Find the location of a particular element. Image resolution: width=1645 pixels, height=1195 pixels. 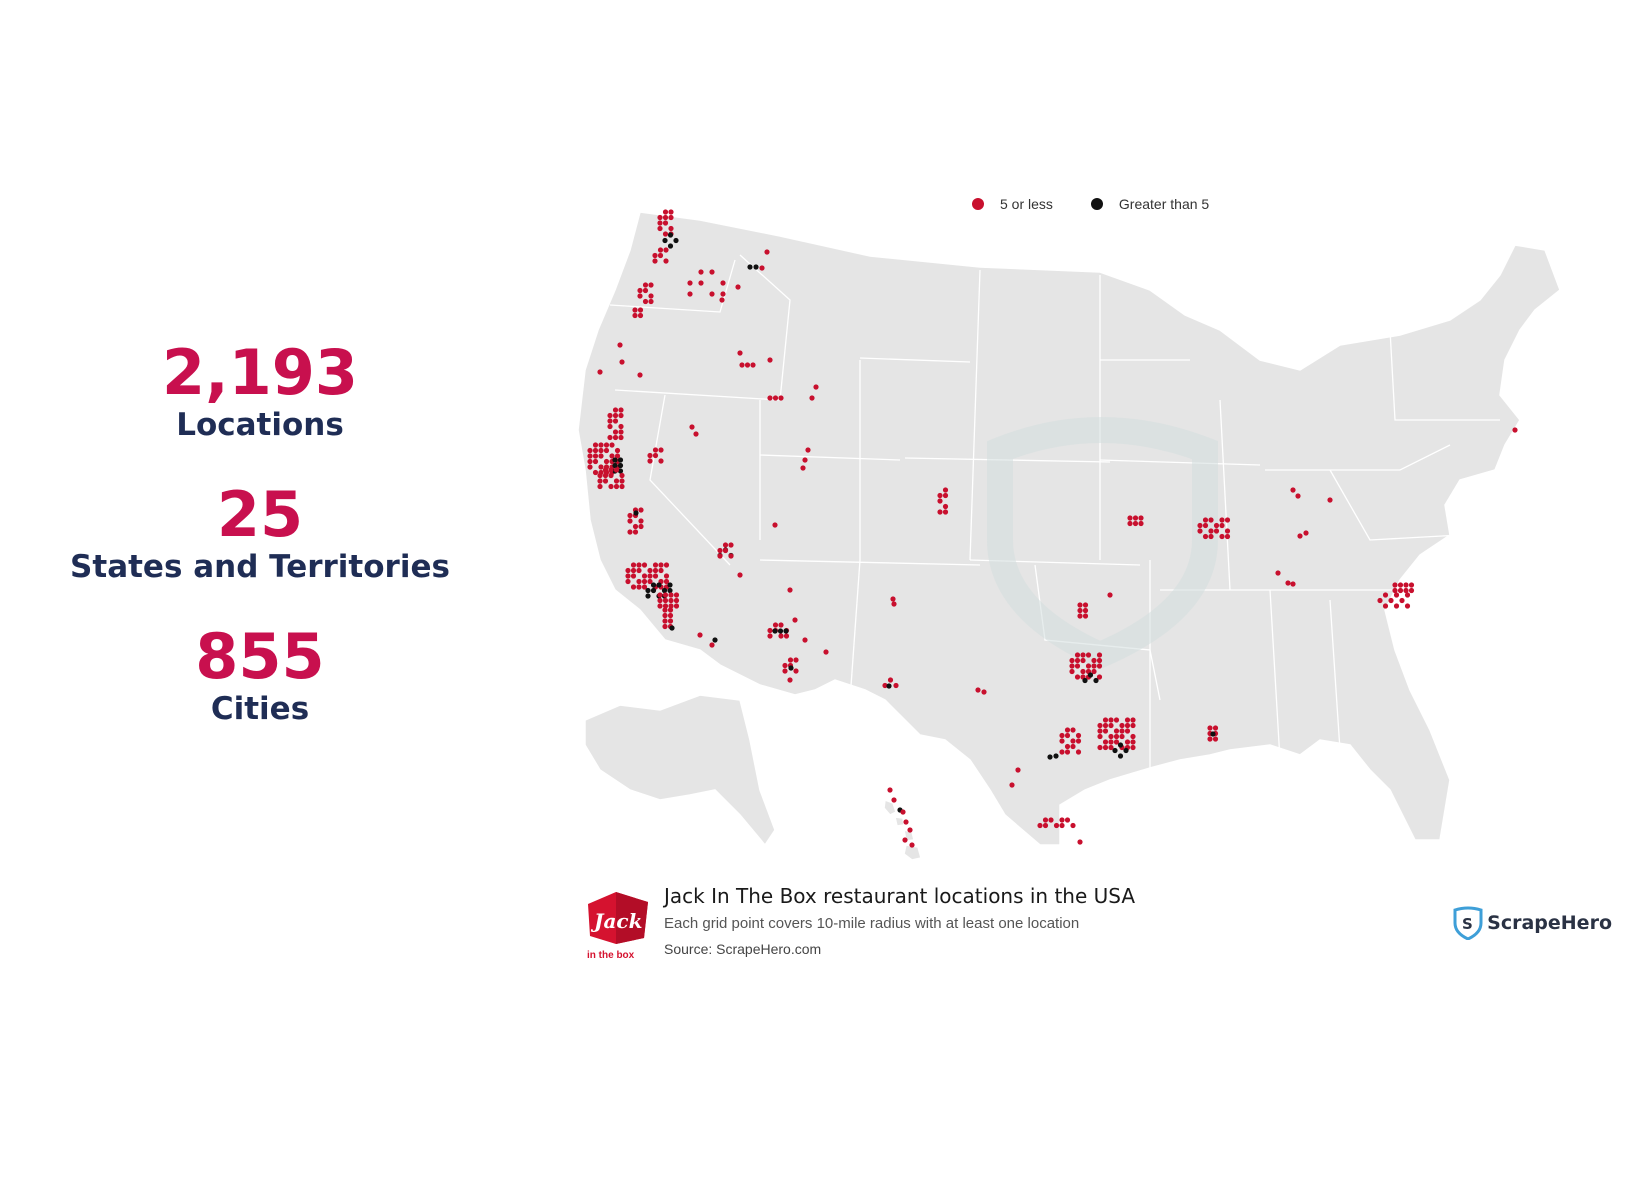

stat-states: 25 States and Territories is located at coordinates (260, 534).